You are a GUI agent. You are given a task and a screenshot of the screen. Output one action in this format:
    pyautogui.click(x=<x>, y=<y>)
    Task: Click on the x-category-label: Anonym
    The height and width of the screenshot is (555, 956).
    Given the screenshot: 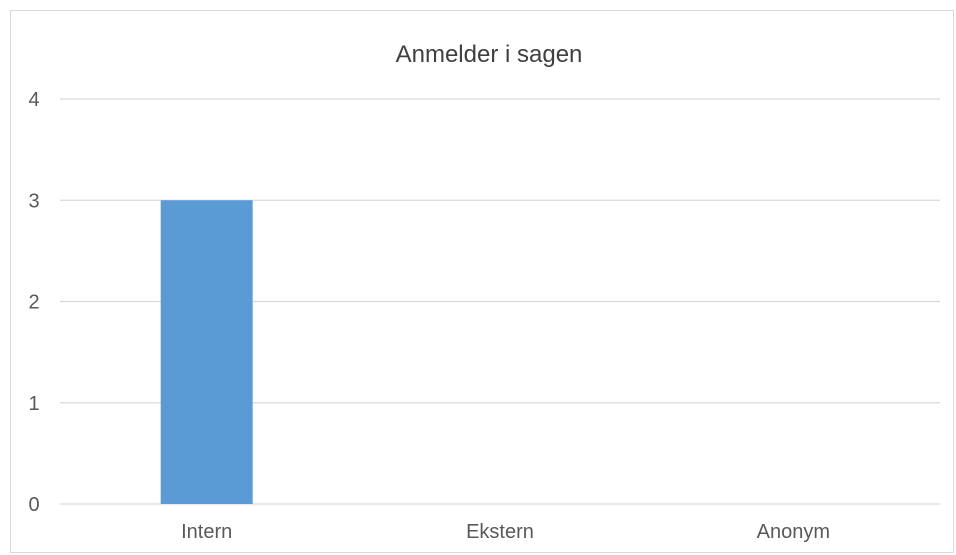 What is the action you would take?
    pyautogui.click(x=793, y=532)
    